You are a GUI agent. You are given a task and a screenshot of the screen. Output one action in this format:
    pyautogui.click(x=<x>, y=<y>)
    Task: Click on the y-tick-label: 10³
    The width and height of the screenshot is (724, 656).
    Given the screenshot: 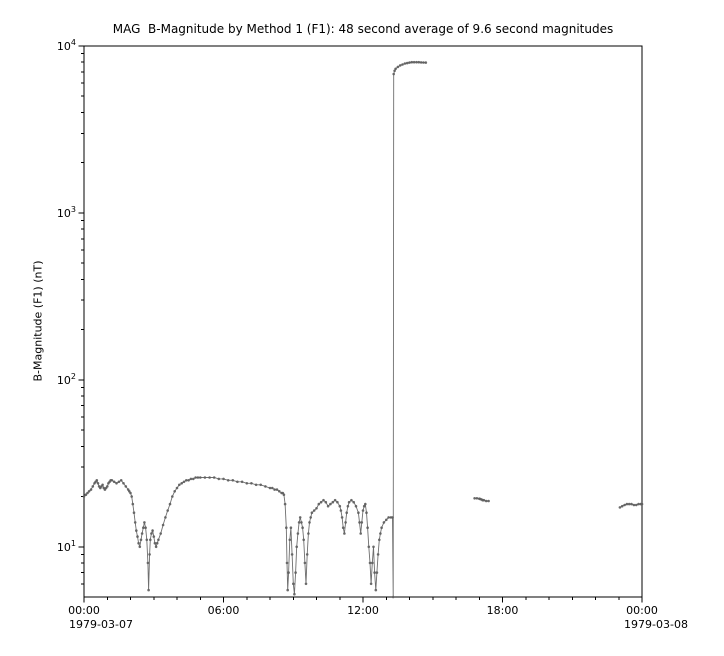 What is the action you would take?
    pyautogui.click(x=66, y=212)
    